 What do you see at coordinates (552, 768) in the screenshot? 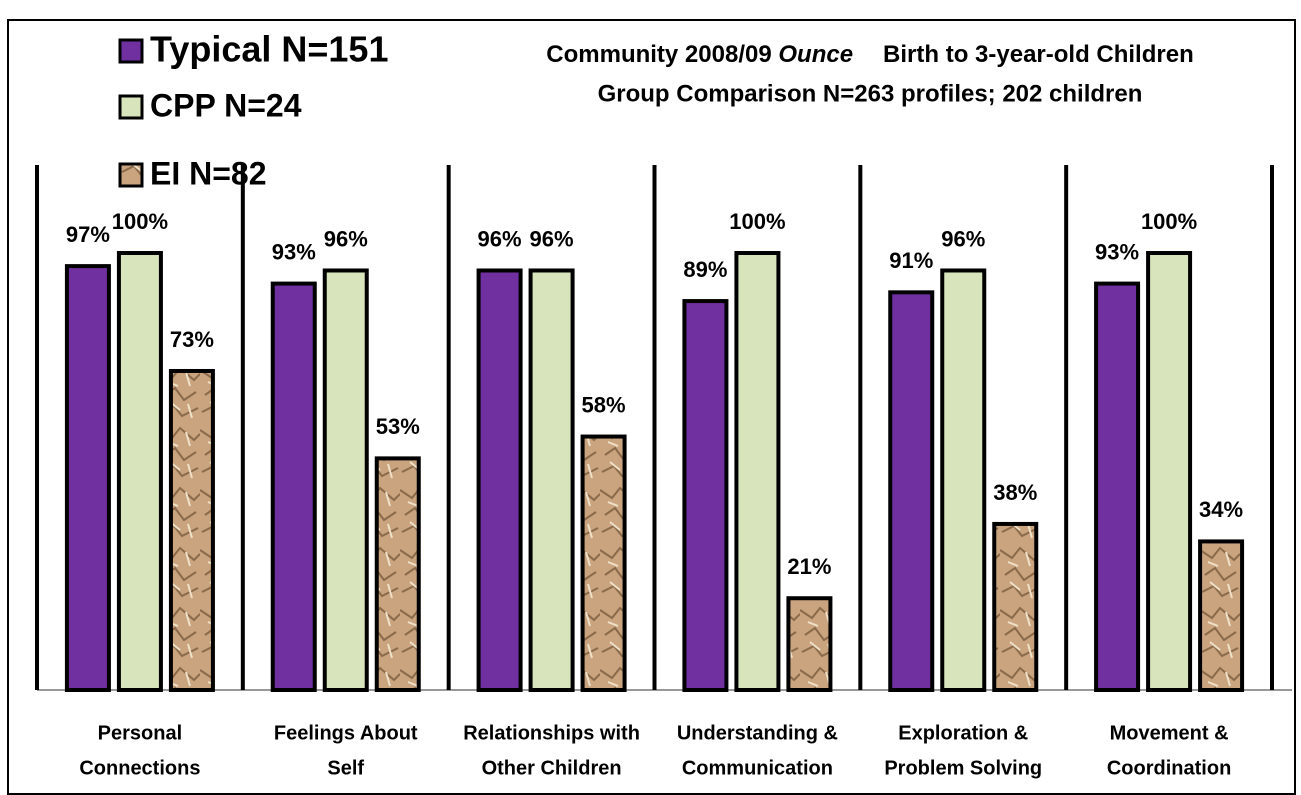
I see `x-tick-label: Other Children` at bounding box center [552, 768].